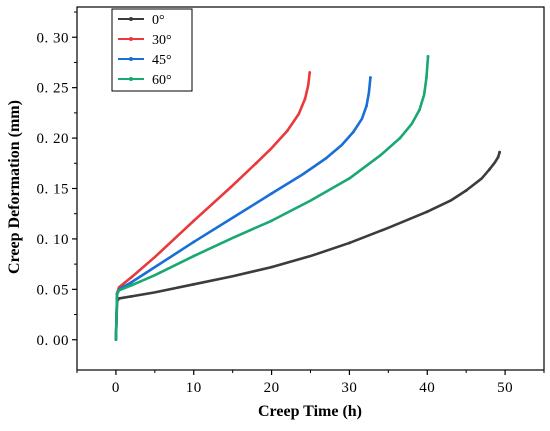  What do you see at coordinates (53, 240) in the screenshot?
I see `y-tick-label: 0. 10` at bounding box center [53, 240].